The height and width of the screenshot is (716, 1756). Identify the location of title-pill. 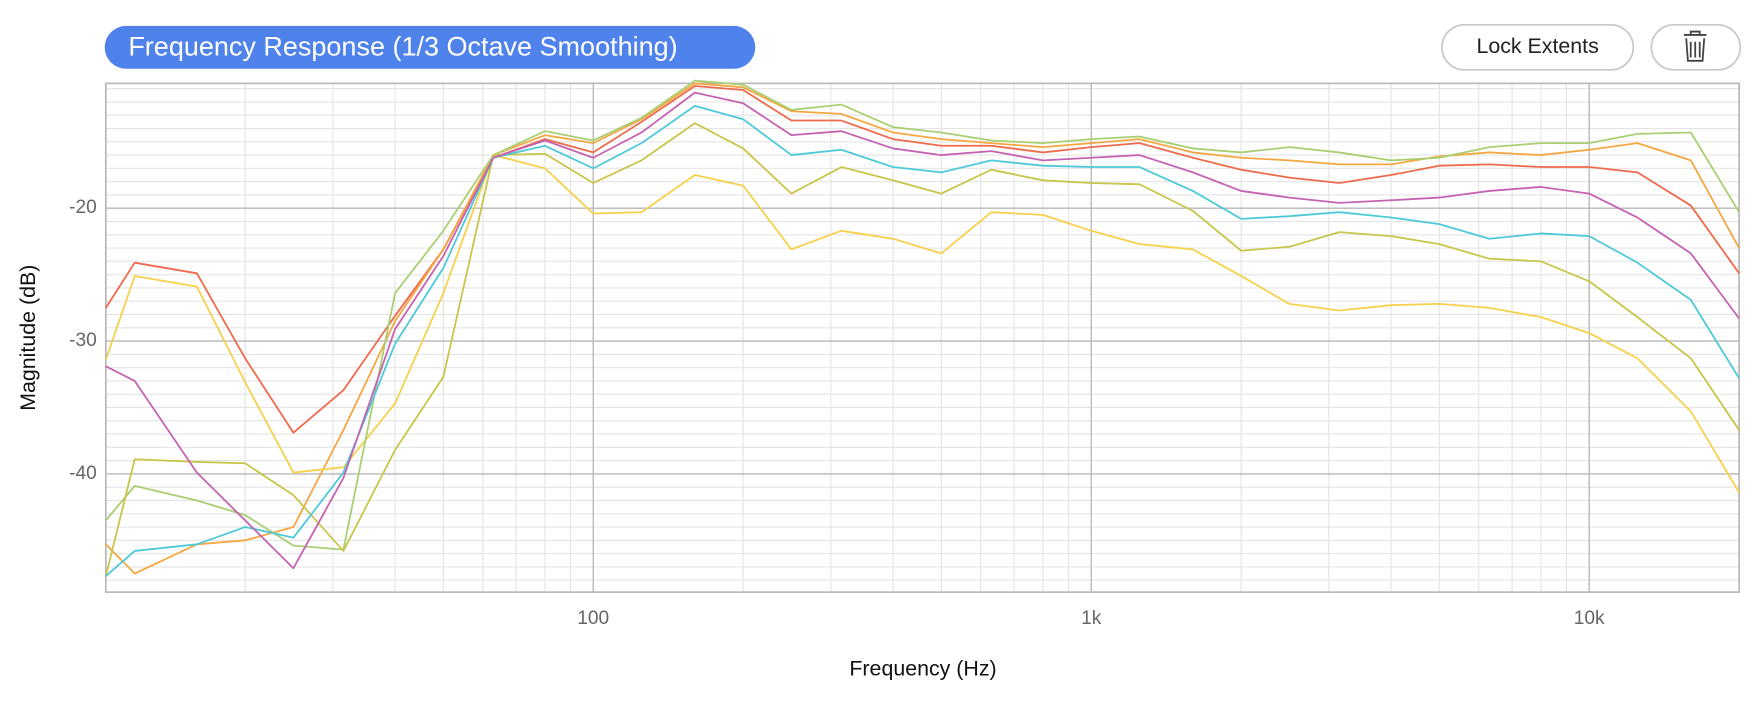
(430, 47).